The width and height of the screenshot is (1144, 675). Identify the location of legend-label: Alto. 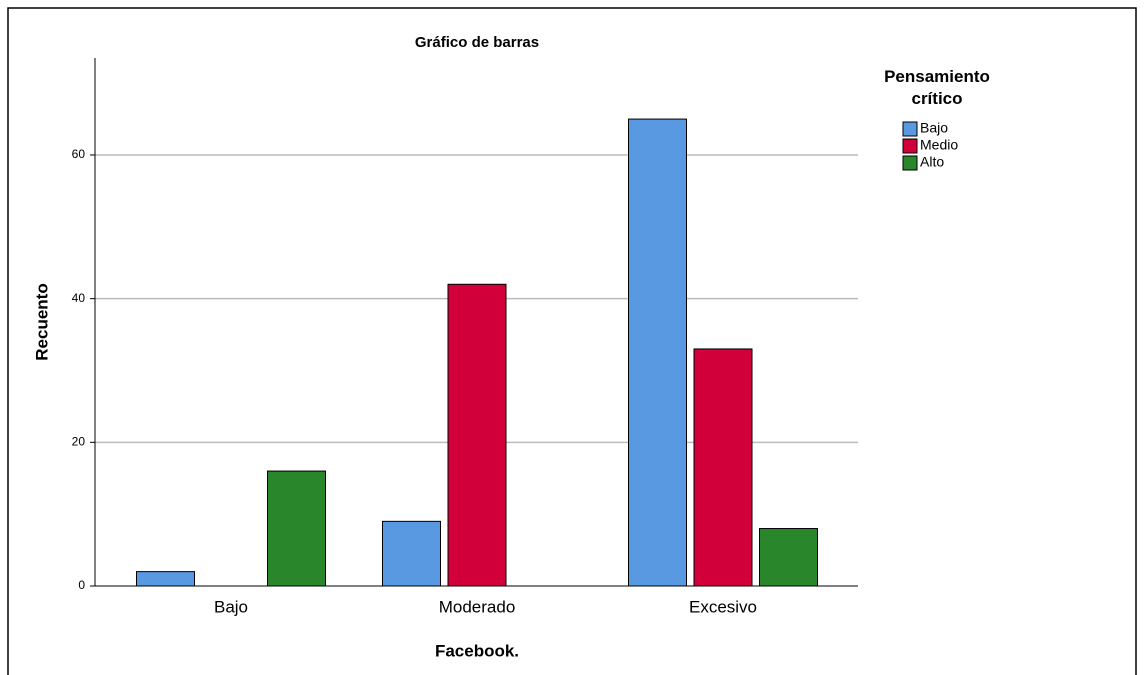
(932, 162).